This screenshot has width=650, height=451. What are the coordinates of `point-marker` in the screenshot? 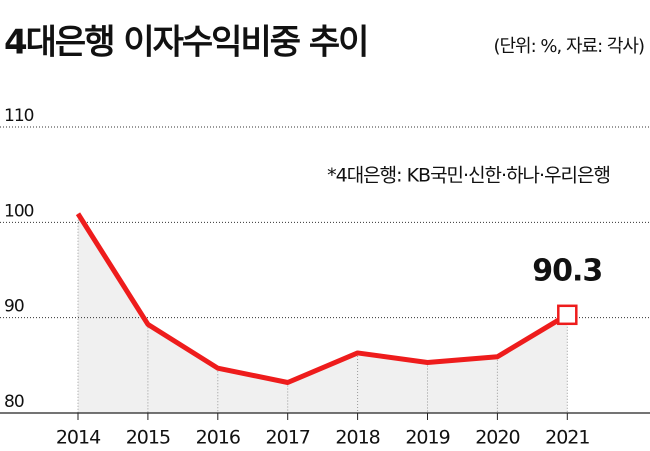 It's located at (567, 315).